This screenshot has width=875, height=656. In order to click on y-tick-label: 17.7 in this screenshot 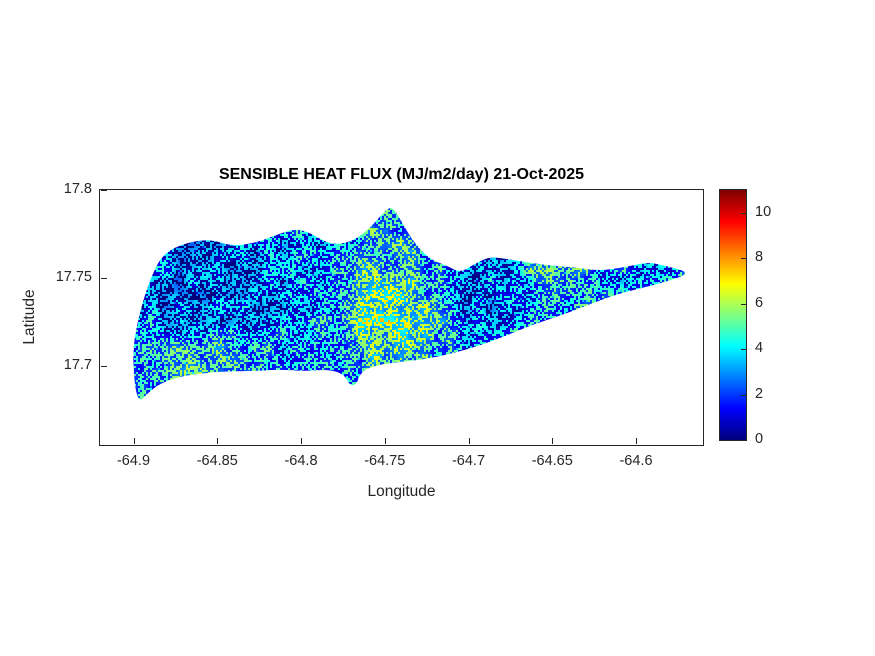, I will do `click(77, 364)`.